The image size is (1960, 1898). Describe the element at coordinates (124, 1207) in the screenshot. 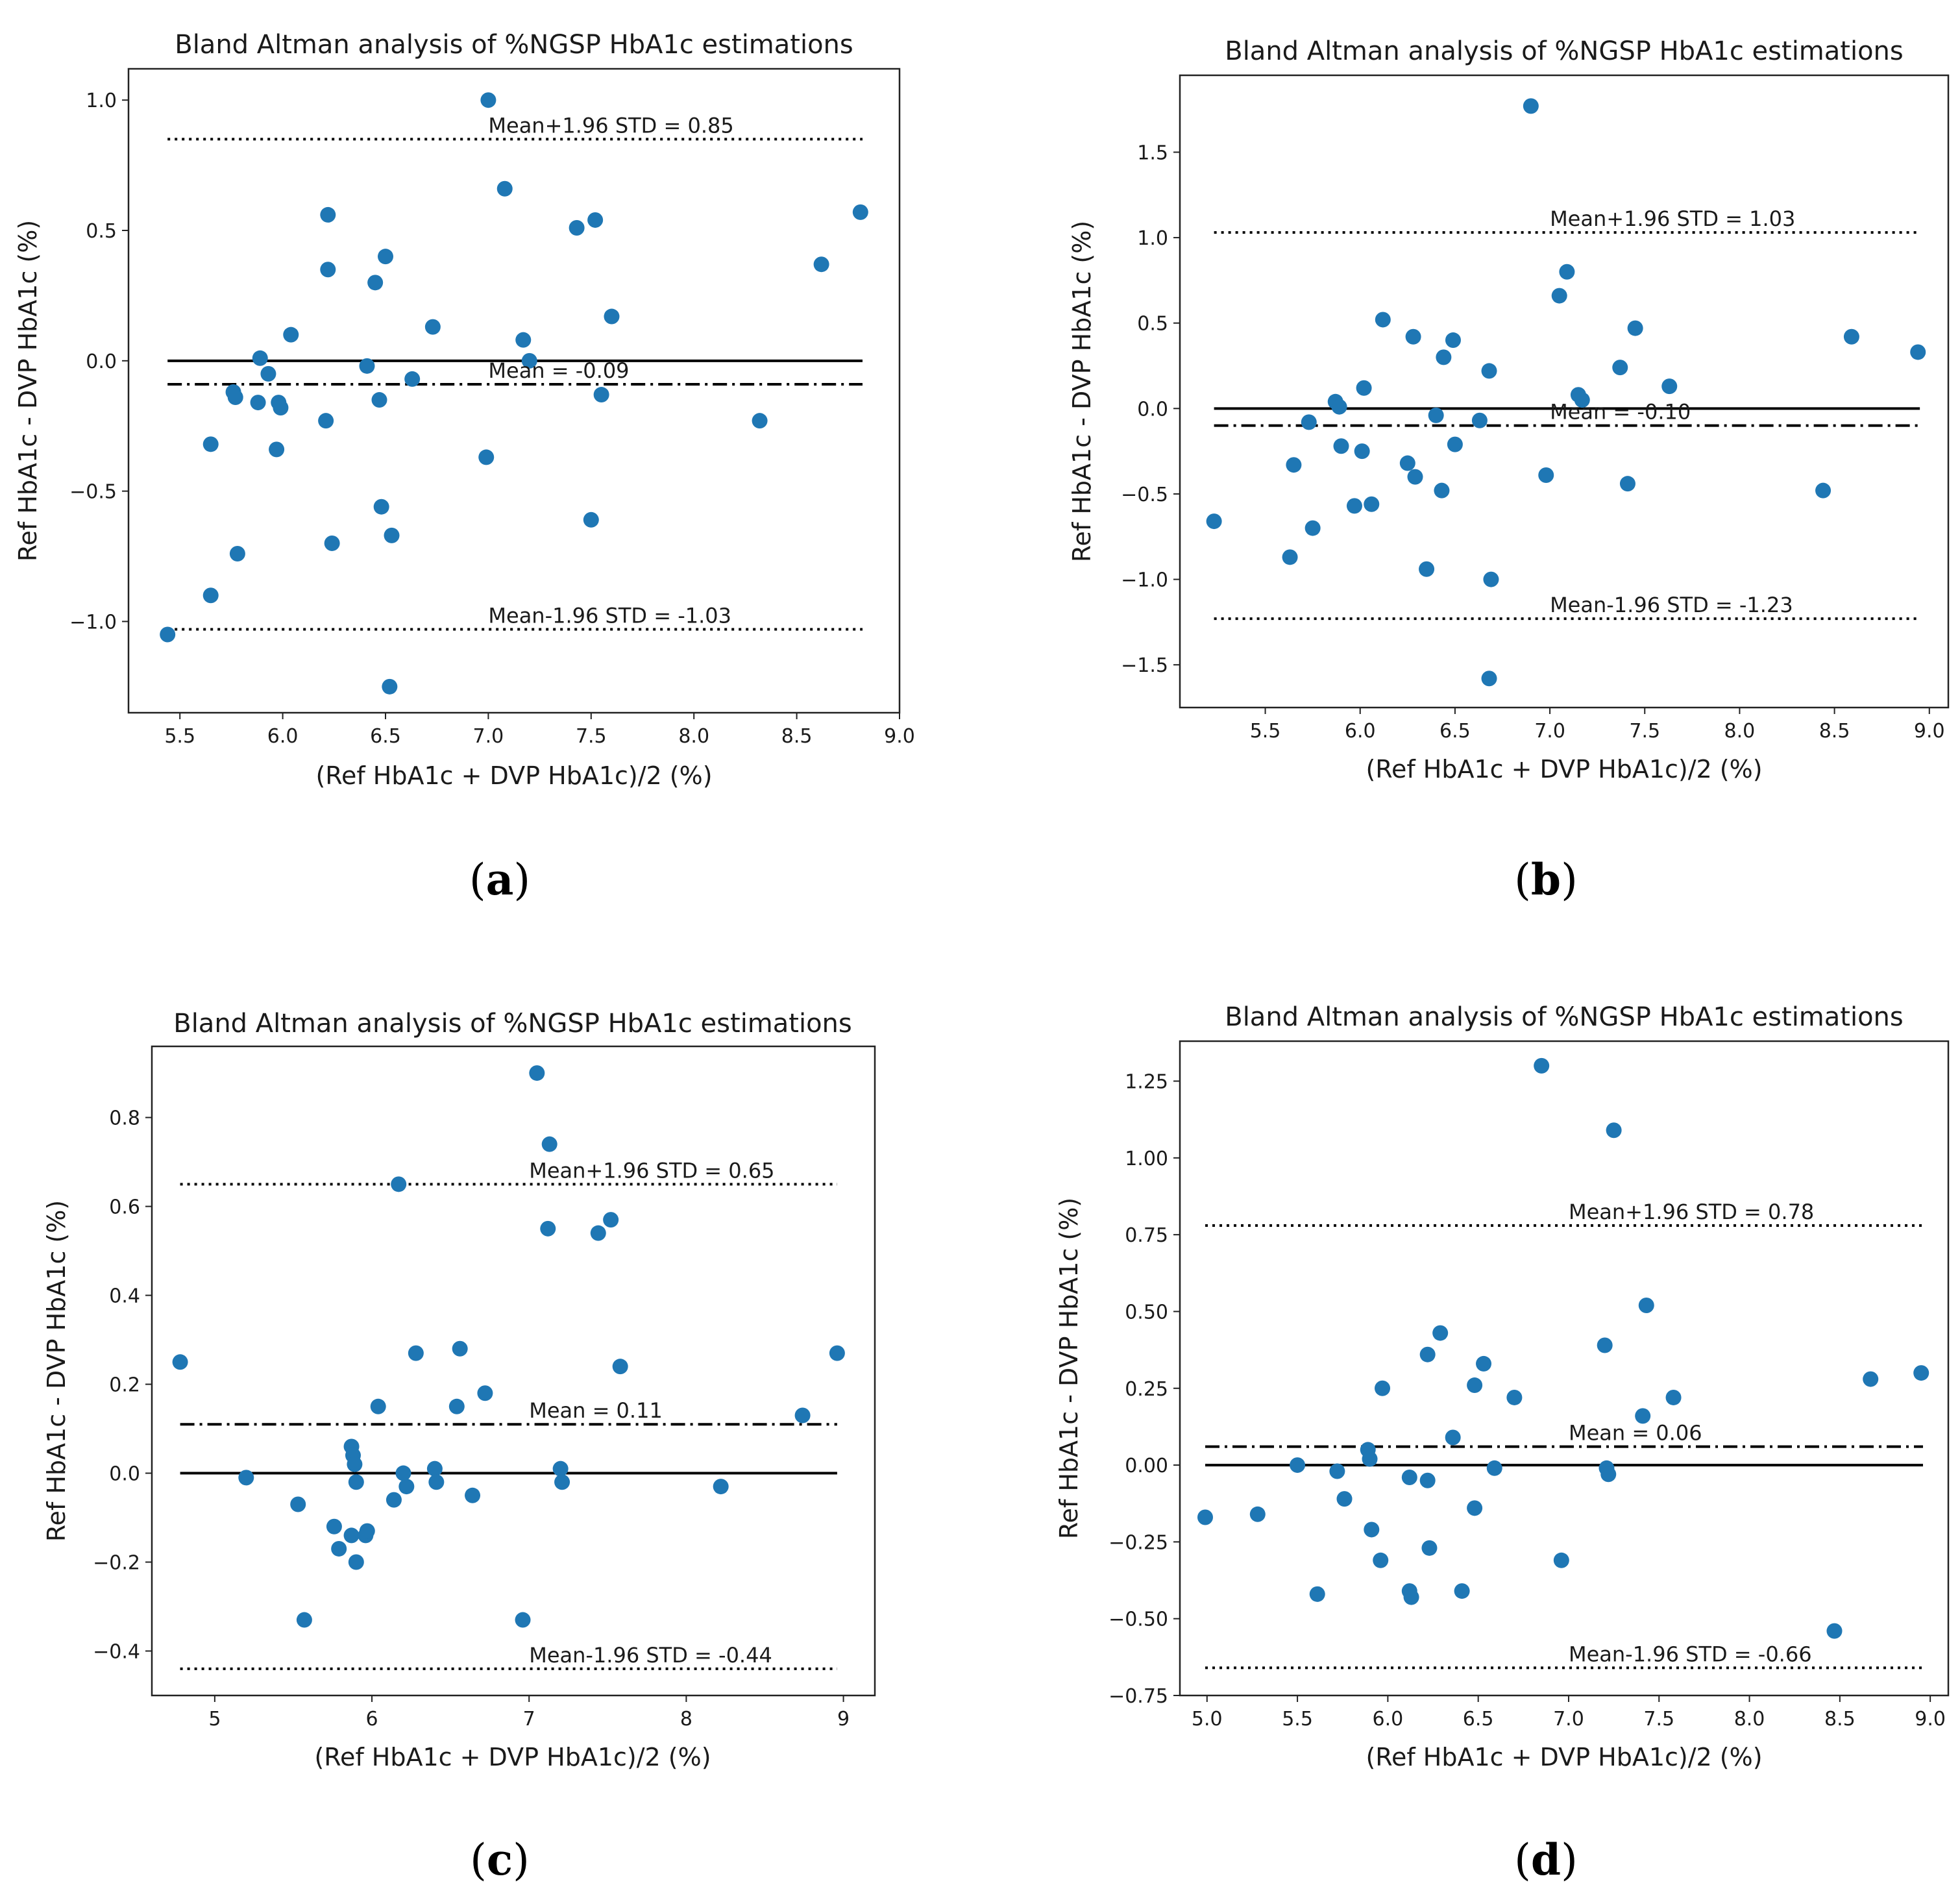

I see `y-tick-label: 0.6` at that location.